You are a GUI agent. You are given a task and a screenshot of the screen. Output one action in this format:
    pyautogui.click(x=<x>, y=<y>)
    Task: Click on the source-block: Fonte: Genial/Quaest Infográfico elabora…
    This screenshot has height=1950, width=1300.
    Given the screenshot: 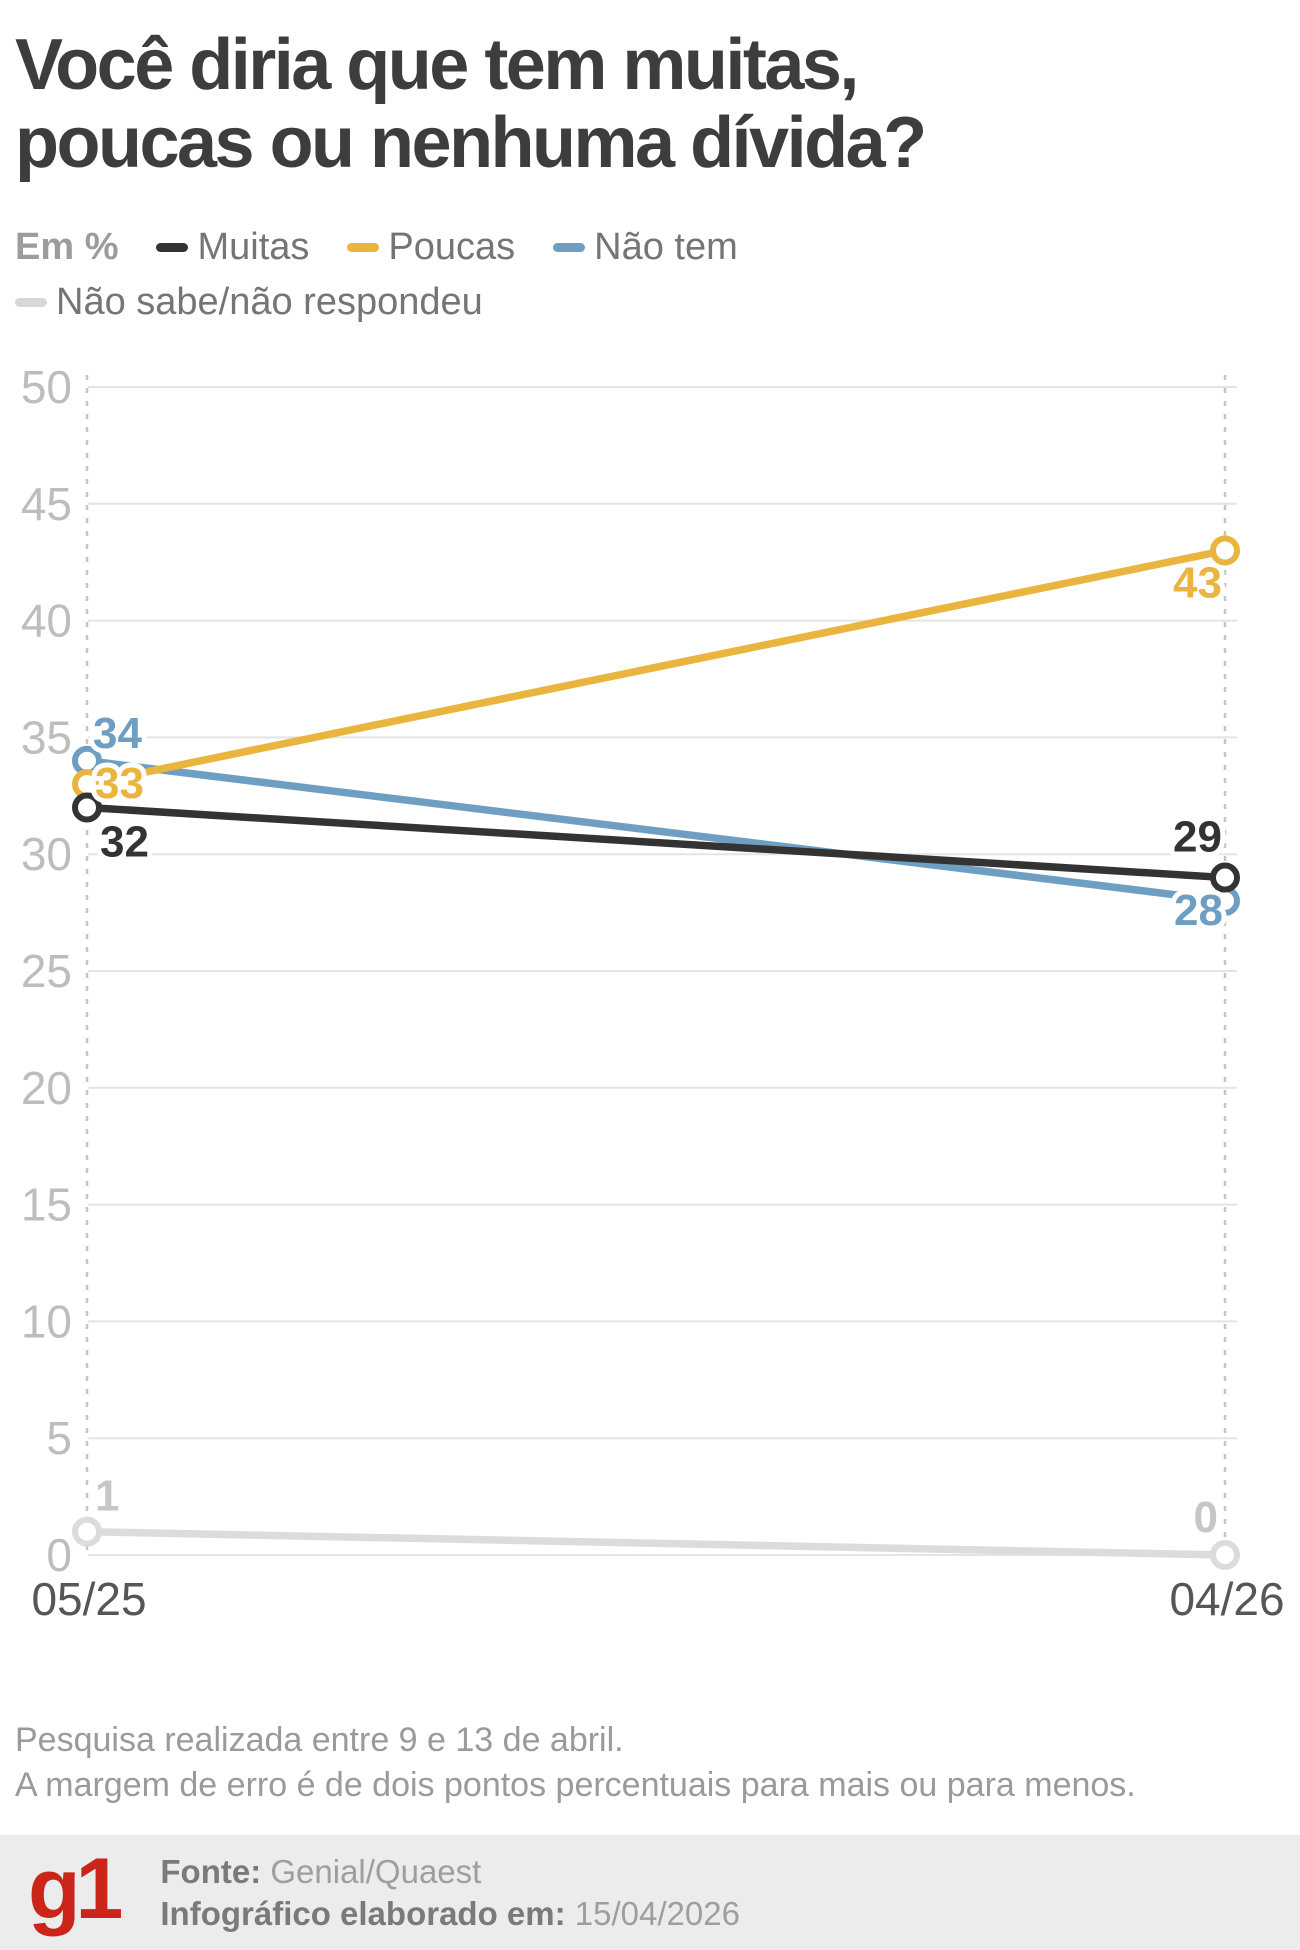 What is the action you would take?
    pyautogui.click(x=450, y=1893)
    